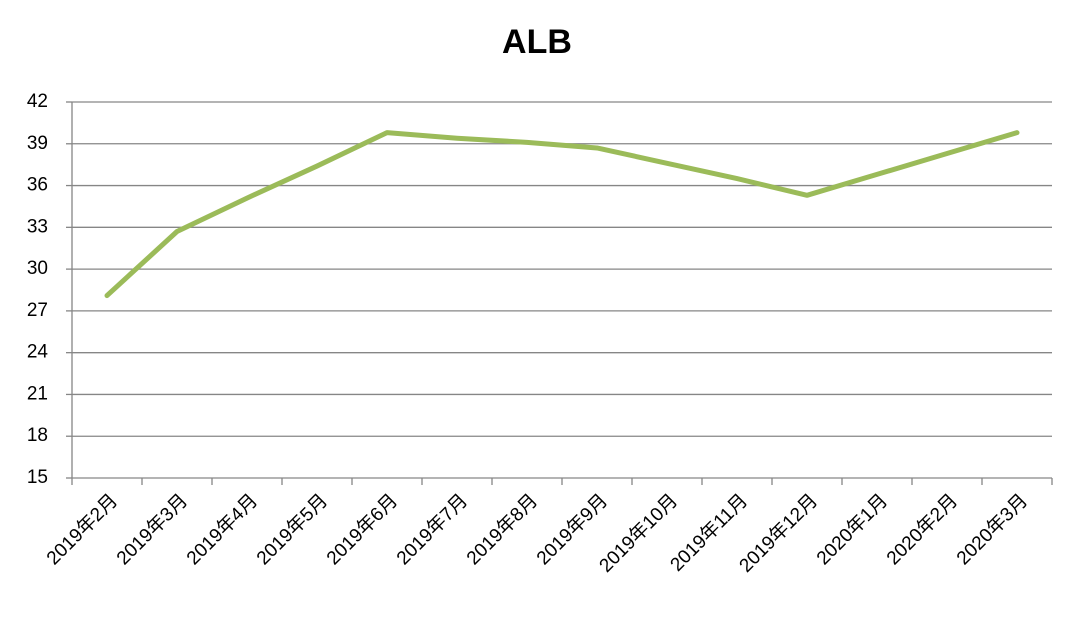 The image size is (1075, 619). Describe the element at coordinates (152, 530) in the screenshot. I see `x-tick-label: 2019年3月` at that location.